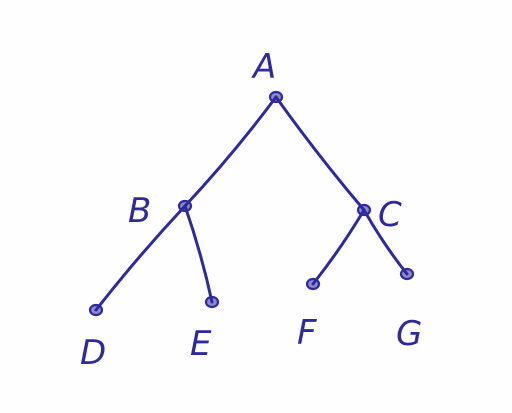 The width and height of the screenshot is (512, 413). Describe the element at coordinates (230, 151) in the screenshot. I see `edge-a-b` at that location.